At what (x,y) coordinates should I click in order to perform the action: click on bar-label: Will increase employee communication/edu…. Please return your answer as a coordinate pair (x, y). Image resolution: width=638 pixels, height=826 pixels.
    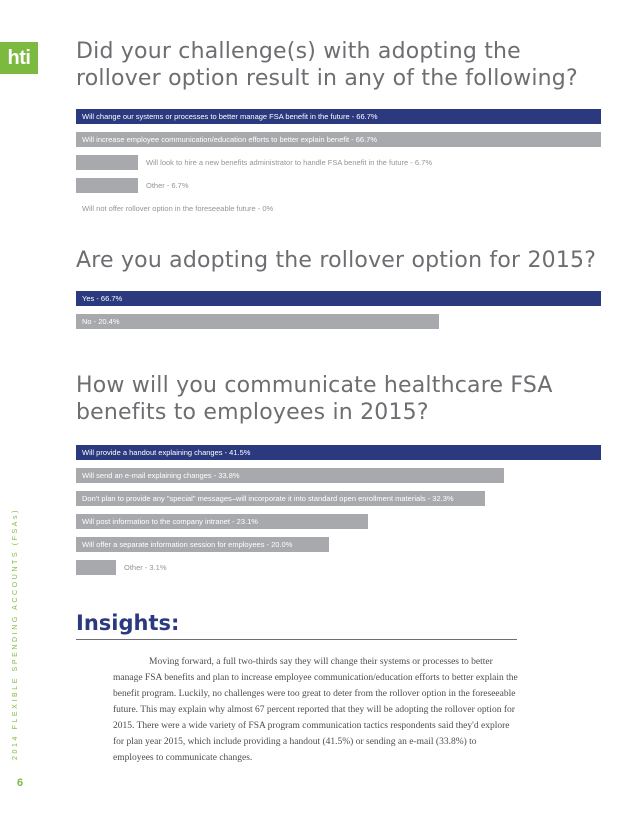
    Looking at the image, I should click on (230, 139).